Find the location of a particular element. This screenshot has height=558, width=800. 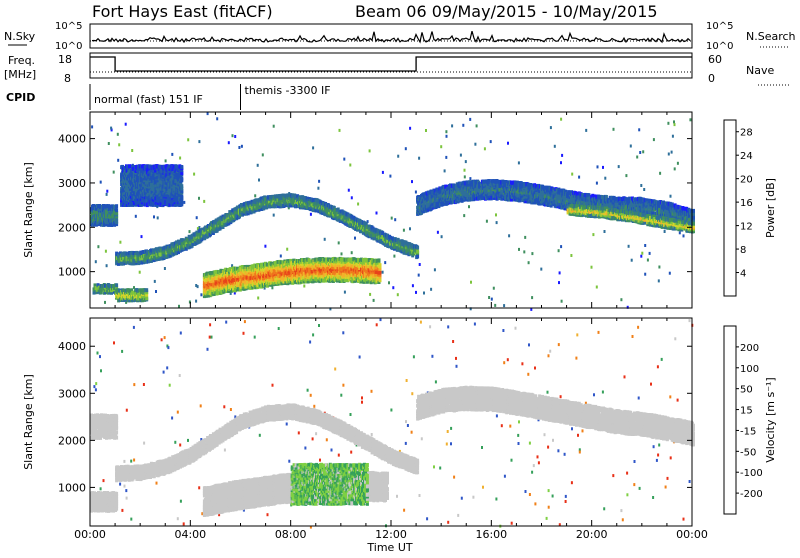

nsky-trace is located at coordinates (391, 36).